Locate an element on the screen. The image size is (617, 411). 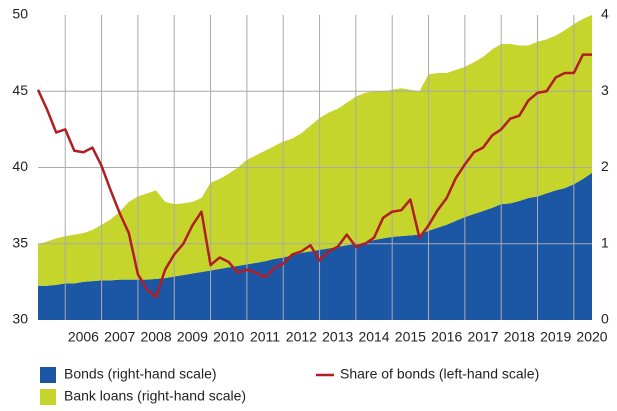
x-tick-label: 2017 is located at coordinates (482, 337).